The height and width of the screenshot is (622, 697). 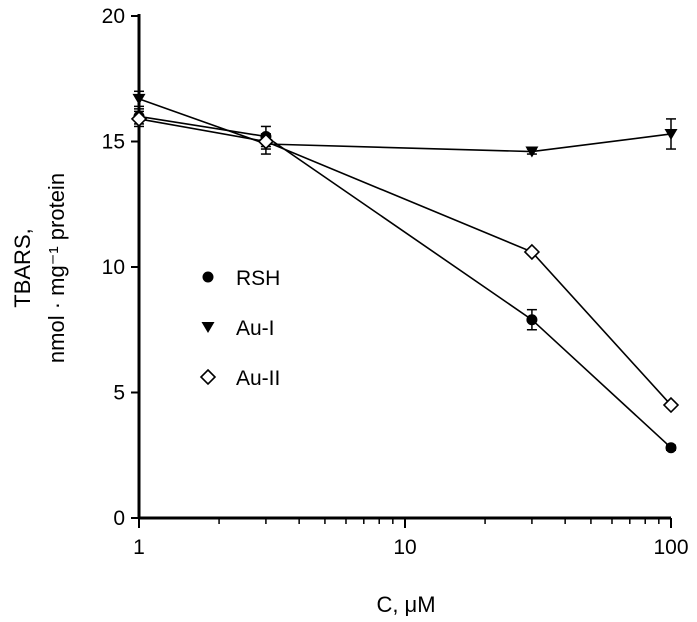 I want to click on series-line, so click(x=405, y=125).